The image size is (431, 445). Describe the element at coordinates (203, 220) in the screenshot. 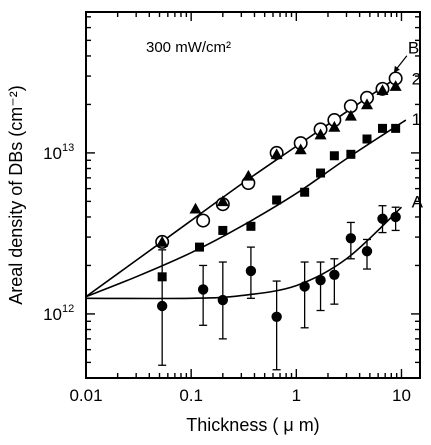

I see `data-point-B` at that location.